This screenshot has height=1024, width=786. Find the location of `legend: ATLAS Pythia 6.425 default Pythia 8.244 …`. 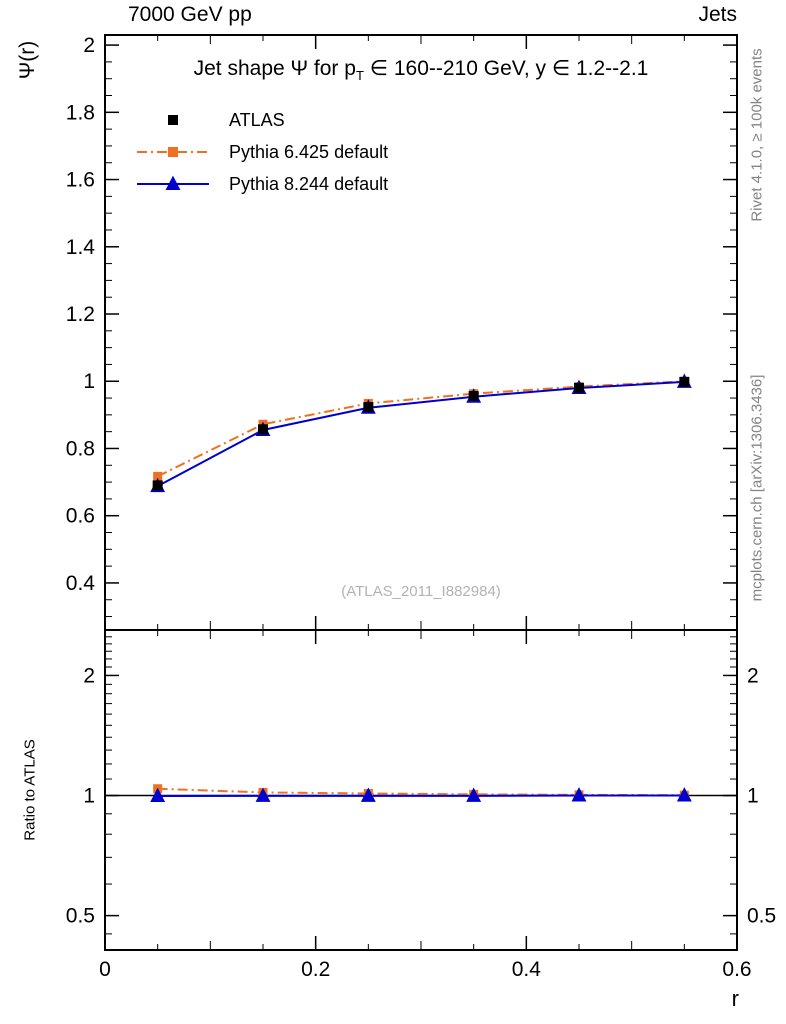

legend: ATLAS Pythia 6.425 default Pythia 8.244 … is located at coordinates (260, 152).